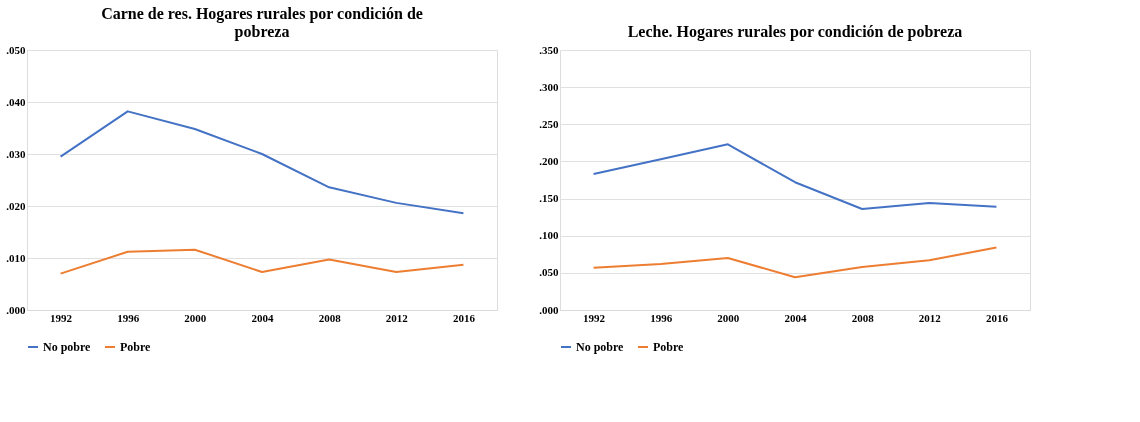 This screenshot has width=1140, height=422. What do you see at coordinates (549, 123) in the screenshot?
I see `y-tick-label: .250` at bounding box center [549, 123].